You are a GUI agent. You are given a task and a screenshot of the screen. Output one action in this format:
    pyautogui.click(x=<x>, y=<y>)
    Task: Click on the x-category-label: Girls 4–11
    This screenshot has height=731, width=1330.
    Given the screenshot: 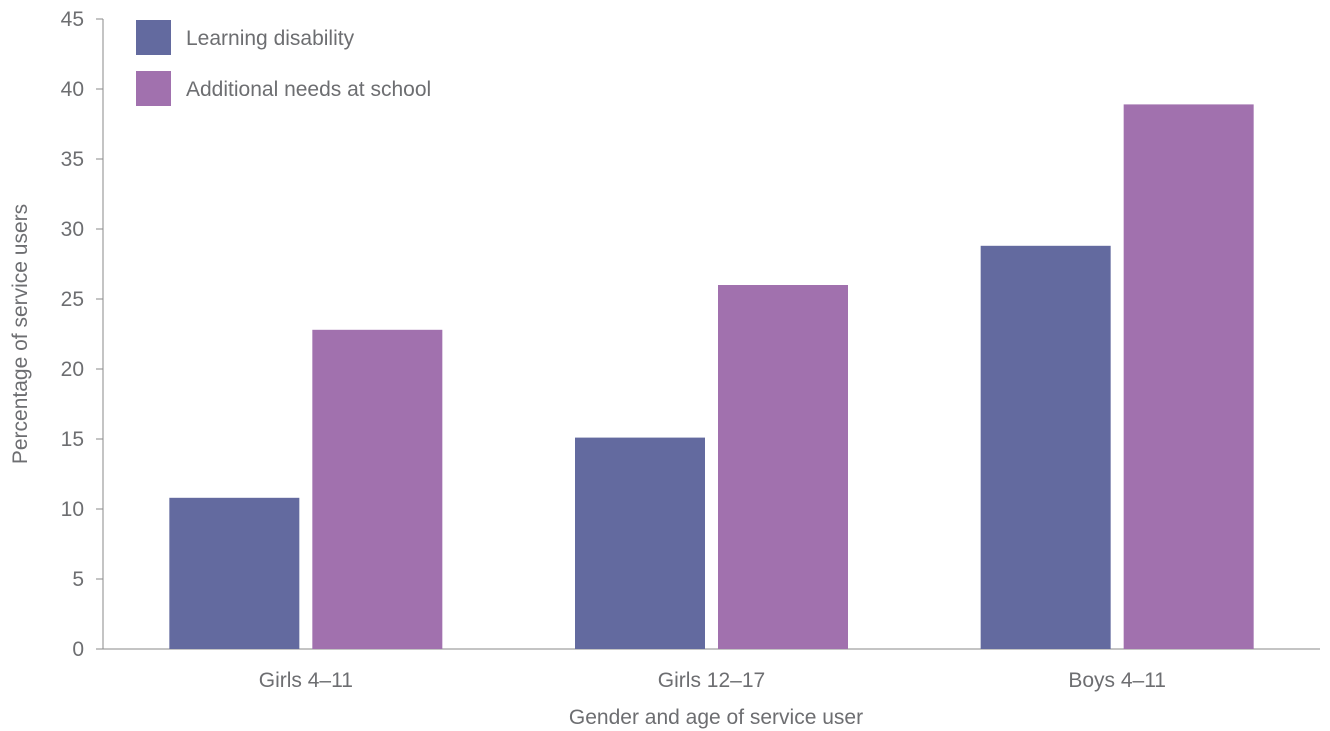 What is the action you would take?
    pyautogui.click(x=306, y=680)
    